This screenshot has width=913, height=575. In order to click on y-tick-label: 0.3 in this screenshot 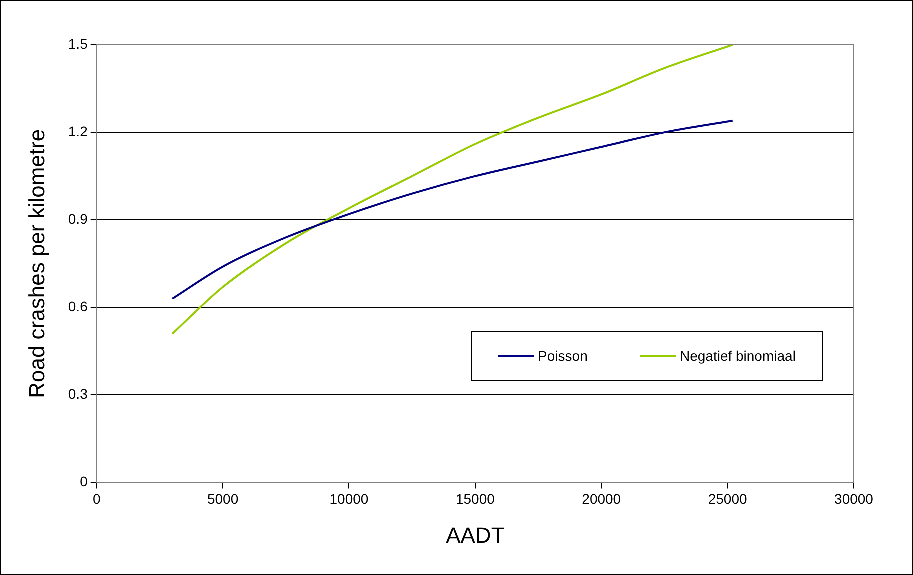, I will do `click(78, 394)`.